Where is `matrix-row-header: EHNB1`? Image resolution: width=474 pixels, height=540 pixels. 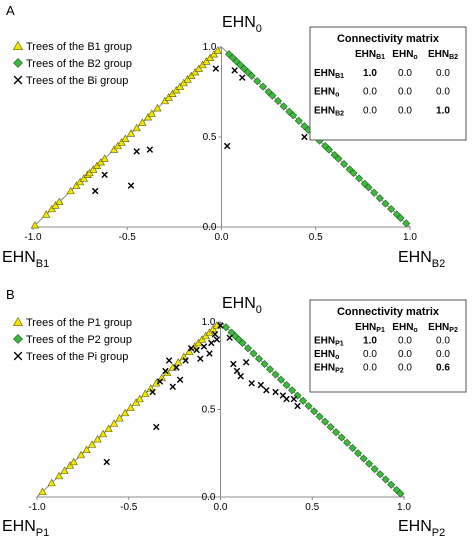 matrix-row-header: EHNB1 is located at coordinates (329, 74).